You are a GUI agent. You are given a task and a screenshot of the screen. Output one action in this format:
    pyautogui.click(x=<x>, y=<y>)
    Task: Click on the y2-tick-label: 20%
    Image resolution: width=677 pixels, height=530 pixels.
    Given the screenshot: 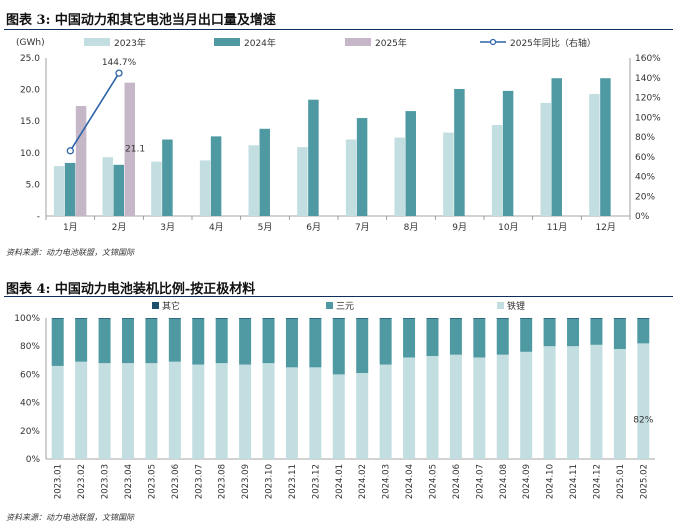 What is the action you would take?
    pyautogui.click(x=645, y=197)
    